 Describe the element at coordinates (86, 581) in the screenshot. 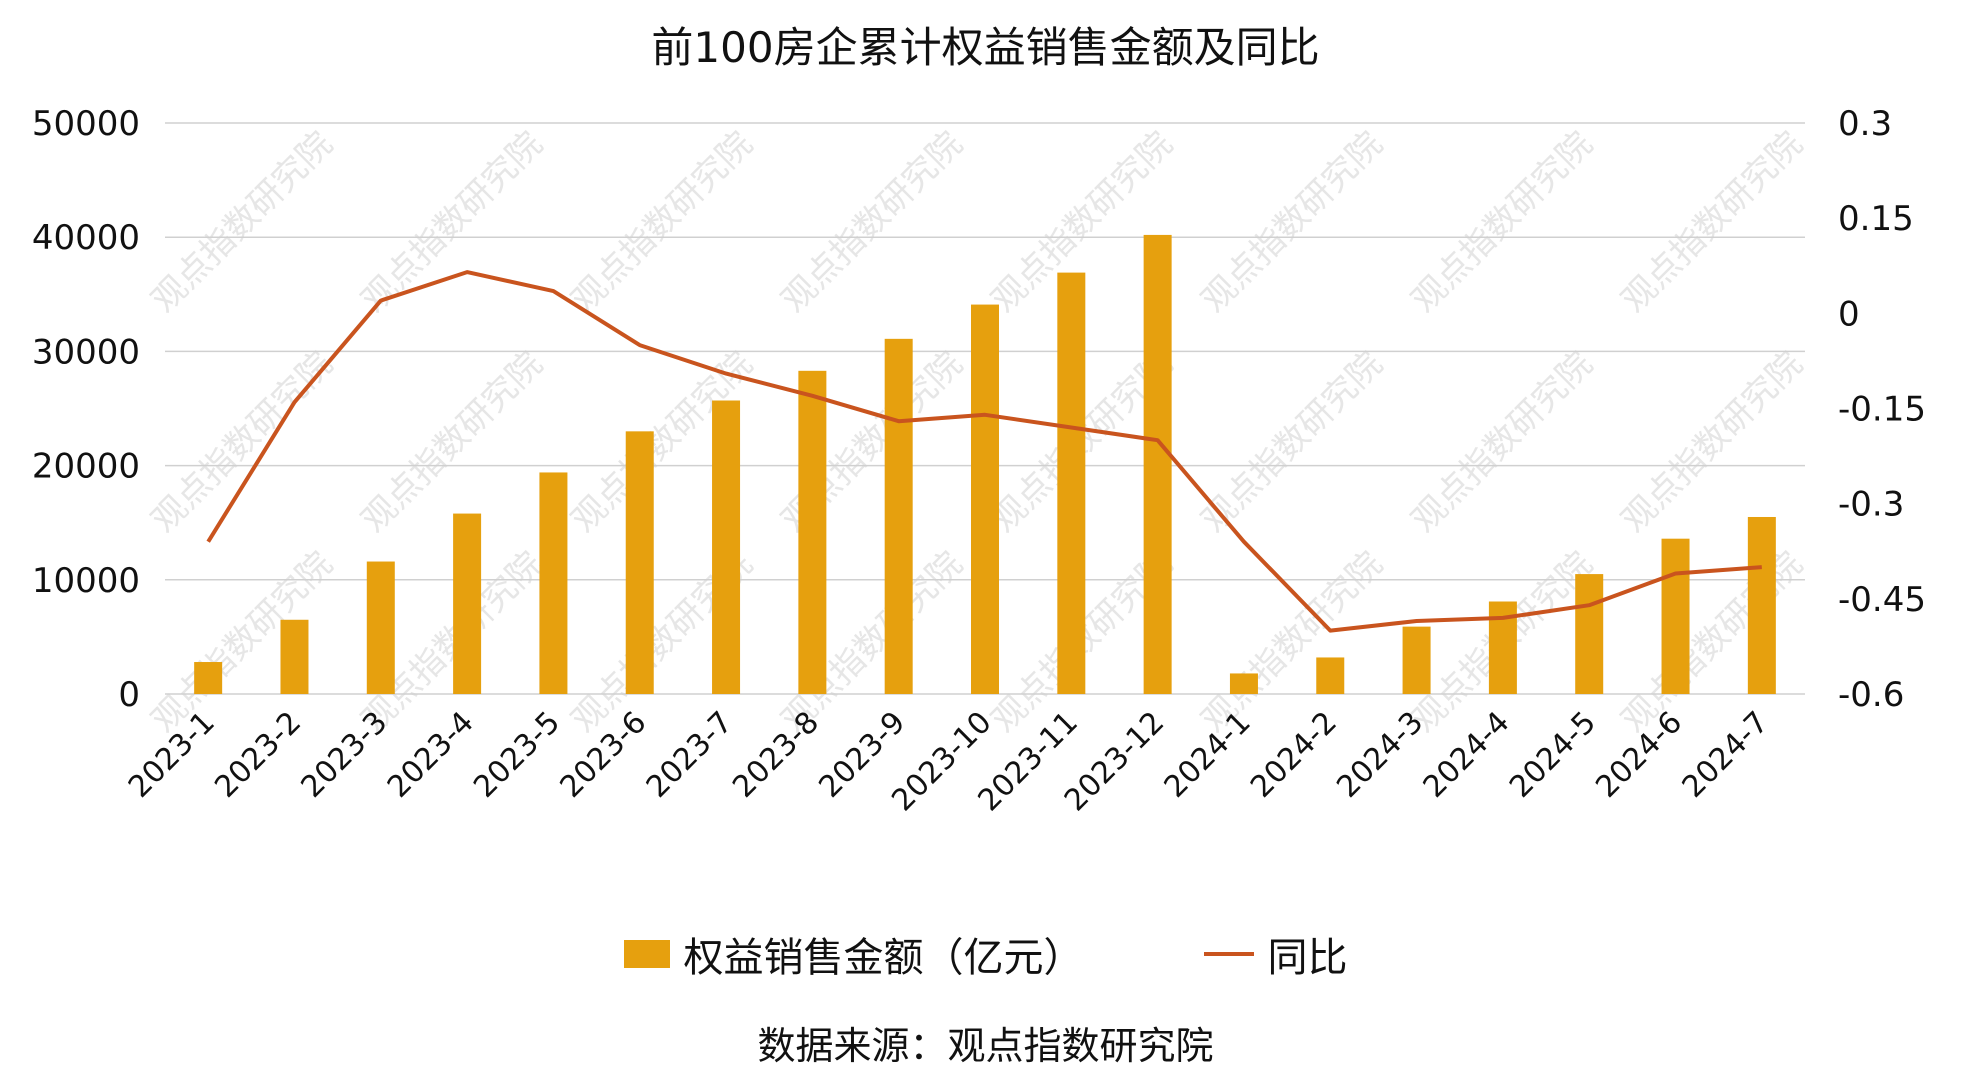

I see `left-tick-label: 10000` at that location.